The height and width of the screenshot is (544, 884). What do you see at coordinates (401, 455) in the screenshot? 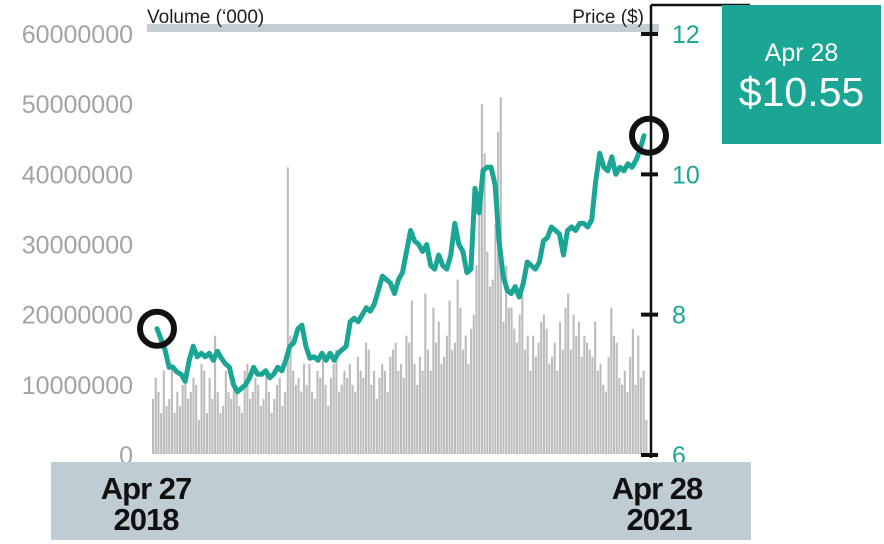
I see `baseline` at bounding box center [401, 455].